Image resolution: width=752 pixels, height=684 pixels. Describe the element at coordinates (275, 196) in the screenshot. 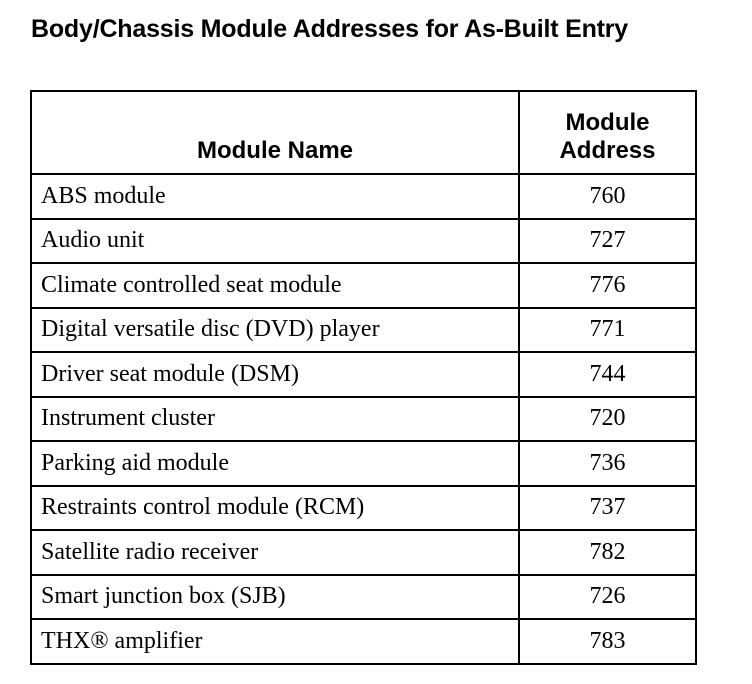

I see `module-name-cell: ABS module` at that location.